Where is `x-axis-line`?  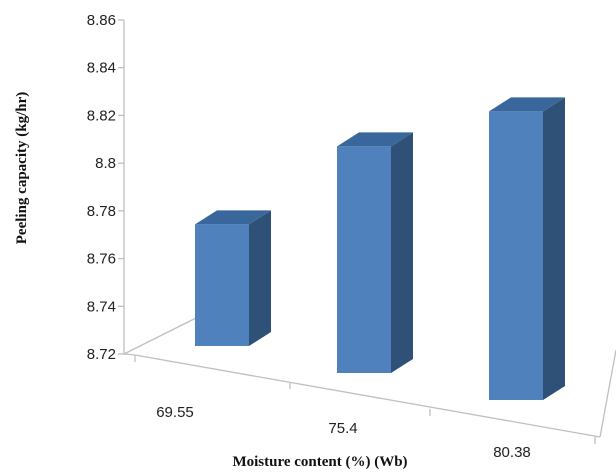 x-axis-line is located at coordinates (367, 396).